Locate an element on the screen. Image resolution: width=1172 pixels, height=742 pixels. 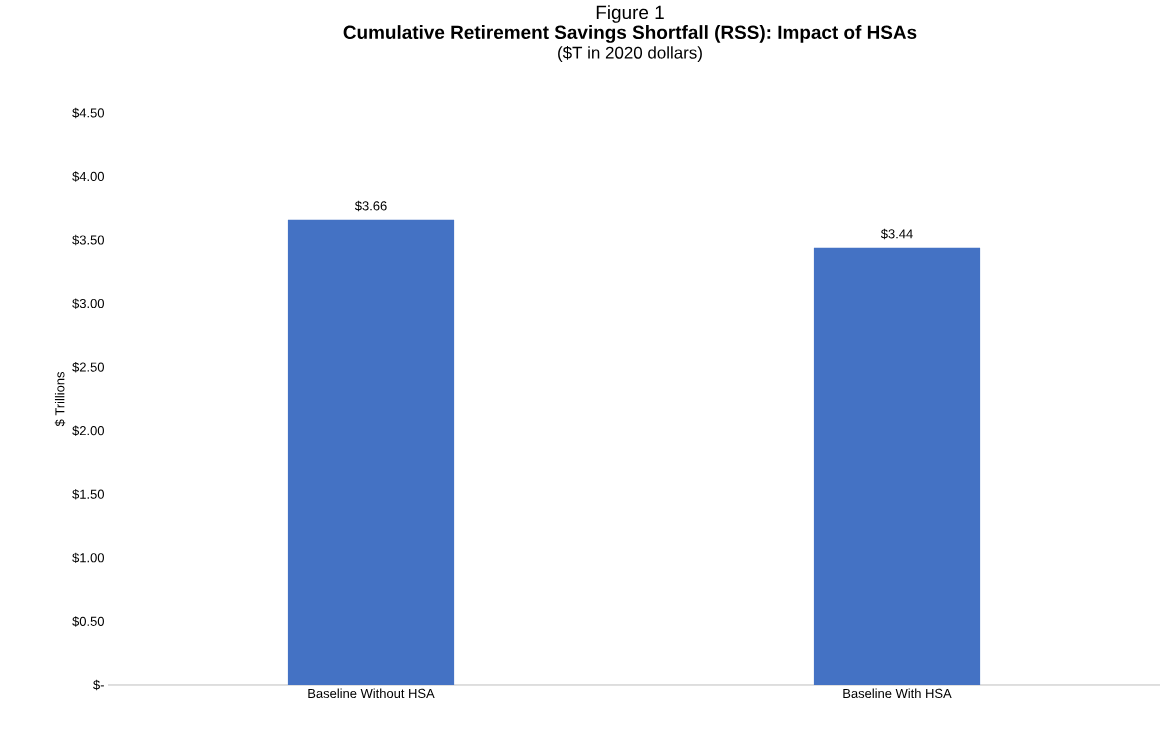
y-tick-label: $3.50 is located at coordinates (88, 240).